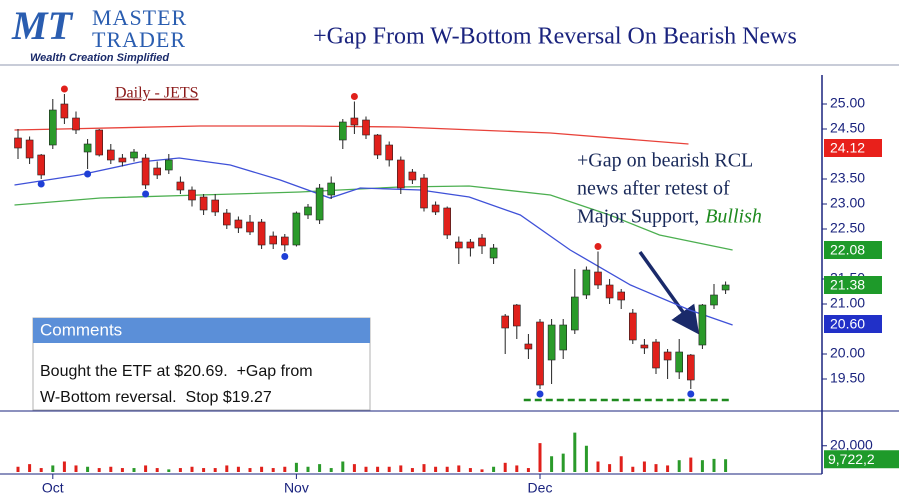  Describe the element at coordinates (847, 285) in the screenshot. I see `price-badge-label: 21.38` at that location.